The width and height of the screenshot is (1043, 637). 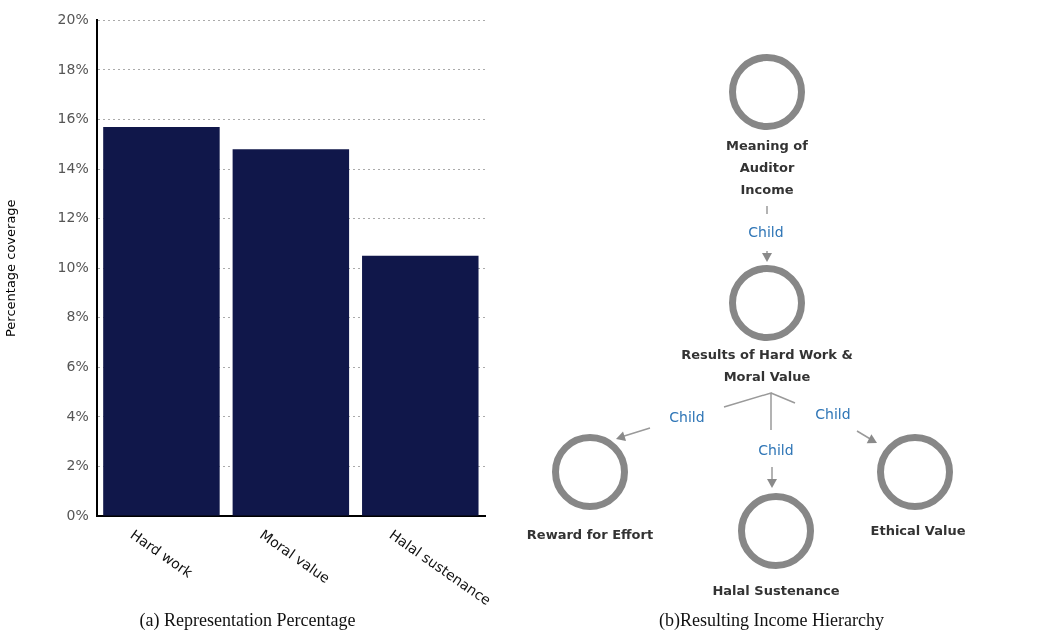 What do you see at coordinates (73, 266) in the screenshot?
I see `y-tick-label: 10%` at bounding box center [73, 266].